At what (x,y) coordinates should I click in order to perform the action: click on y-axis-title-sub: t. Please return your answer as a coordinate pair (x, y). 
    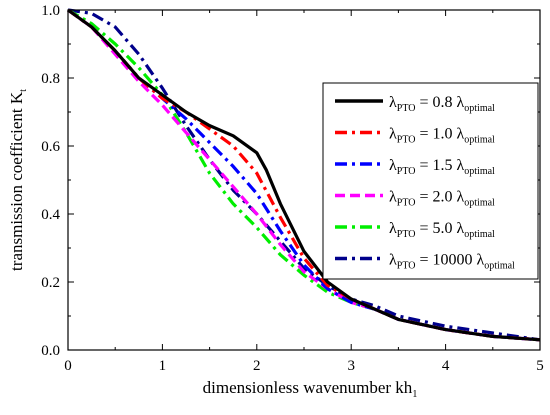
    Looking at the image, I should click on (23, 90).